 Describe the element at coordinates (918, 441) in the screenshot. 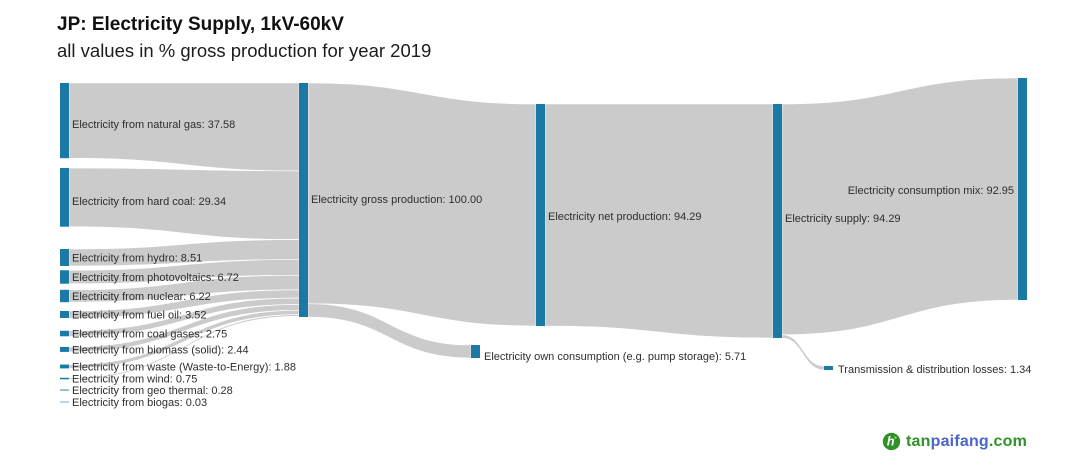

I see `watermark-text-part: tan` at that location.